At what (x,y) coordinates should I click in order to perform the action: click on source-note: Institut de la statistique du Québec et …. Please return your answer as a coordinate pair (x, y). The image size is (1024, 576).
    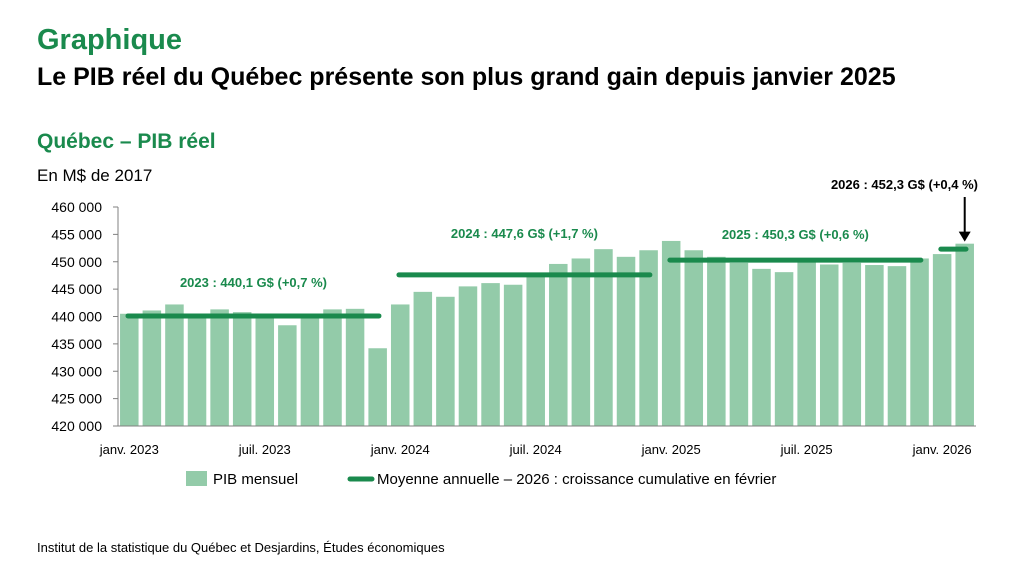
    Looking at the image, I should click on (241, 547).